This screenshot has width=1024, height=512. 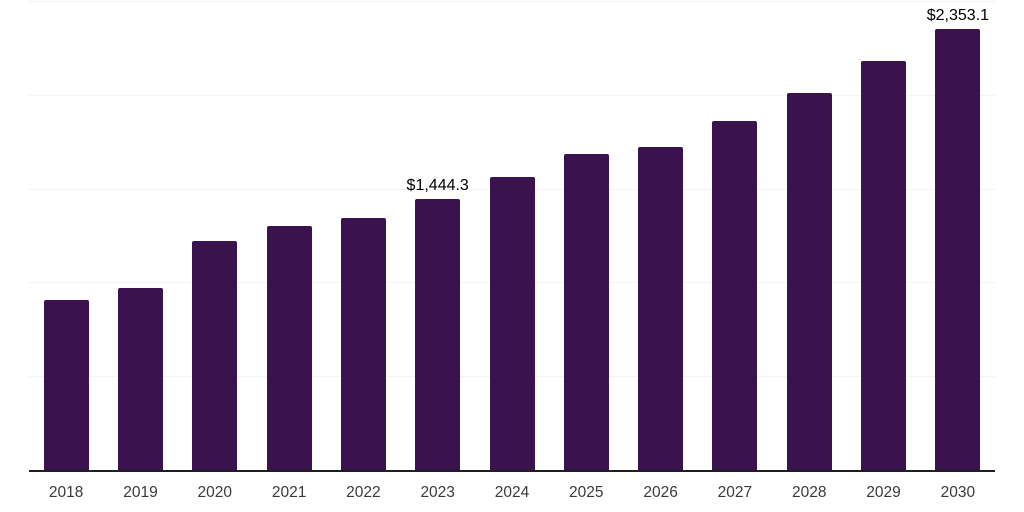 What do you see at coordinates (883, 492) in the screenshot?
I see `x-tick-label-2029: 2029` at bounding box center [883, 492].